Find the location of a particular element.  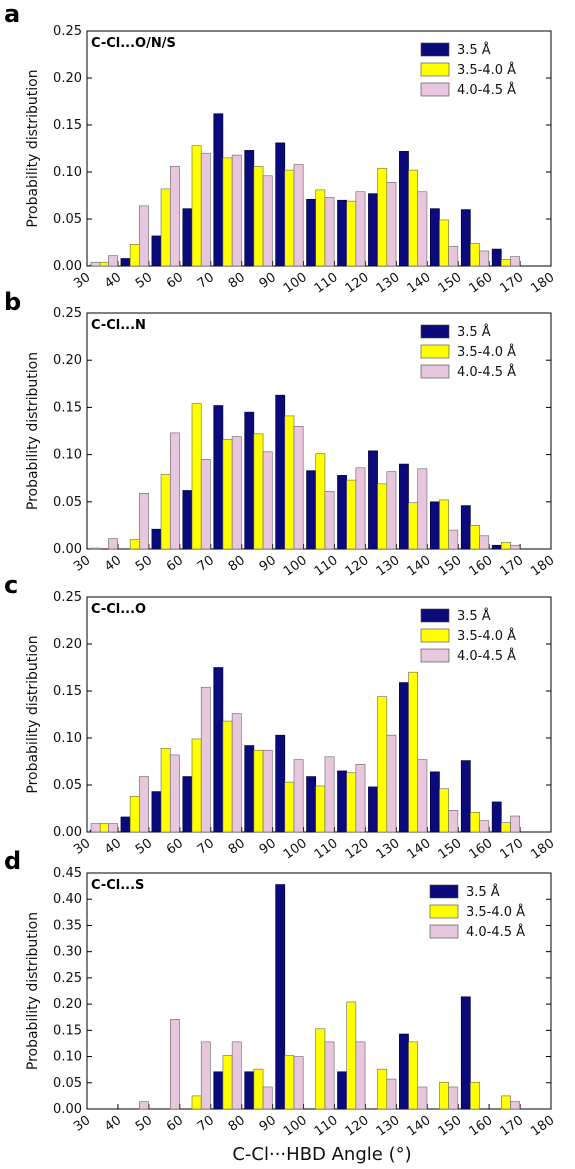

y-axis-label: Probability distribution is located at coordinates (33, 991).